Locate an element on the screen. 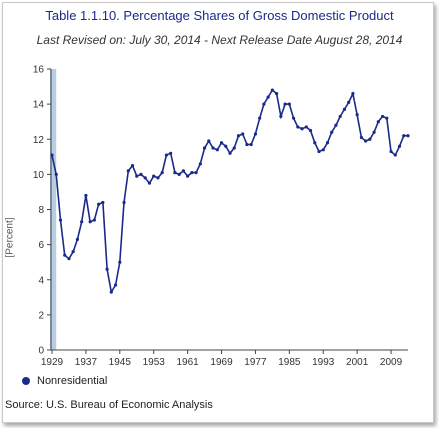 The height and width of the screenshot is (428, 439). source-note: Source: U.S. Bureau of Economic Analysis is located at coordinates (109, 405).